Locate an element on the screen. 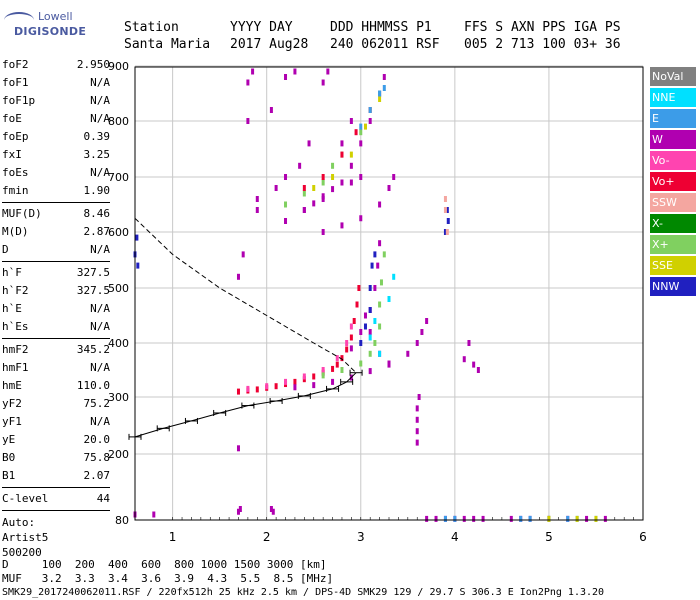 The image size is (700, 600). parameter-name: yF2 is located at coordinates (12, 403).